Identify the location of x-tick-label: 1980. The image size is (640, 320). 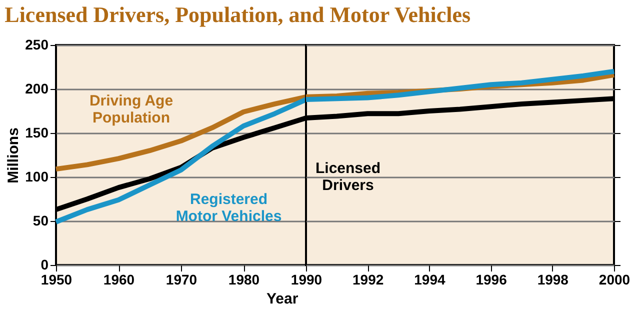
(244, 280).